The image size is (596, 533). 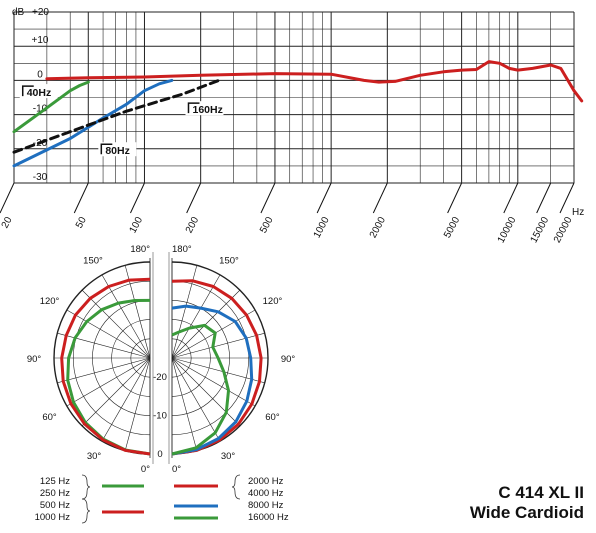 I want to click on legend-label: 4000 Hz, so click(x=266, y=493).